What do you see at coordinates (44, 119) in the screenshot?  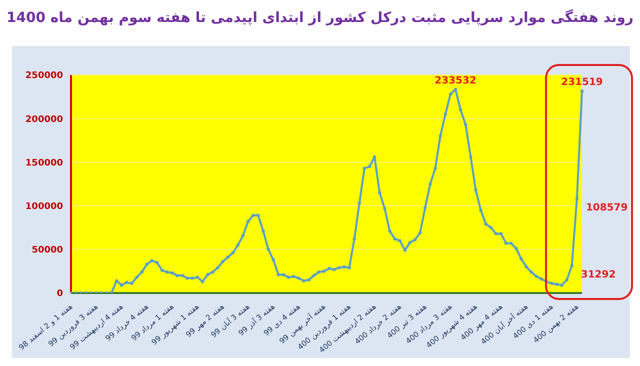 I see `y-tick-label: 200000` at bounding box center [44, 119].